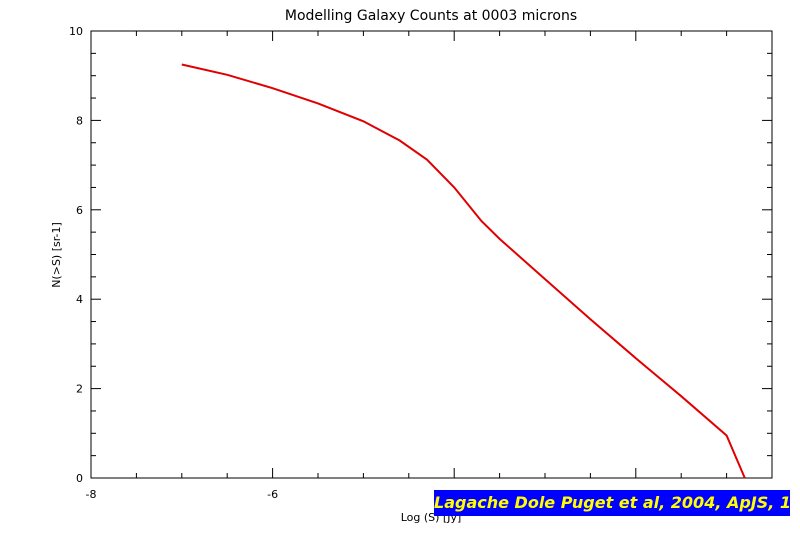 The height and width of the screenshot is (540, 800). Describe the element at coordinates (431, 16) in the screenshot. I see `chart-title: Modelling Galaxy Counts at 0003 microns` at that location.